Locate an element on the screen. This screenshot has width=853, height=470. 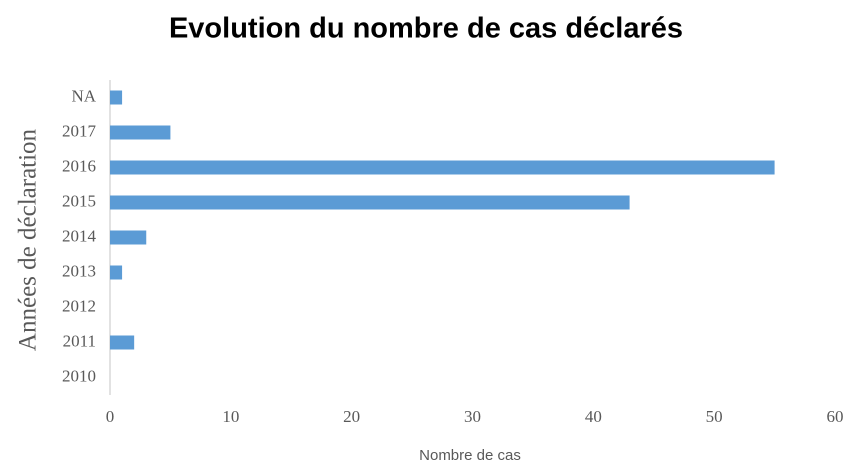
x-tick-label: 50 is located at coordinates (714, 416).